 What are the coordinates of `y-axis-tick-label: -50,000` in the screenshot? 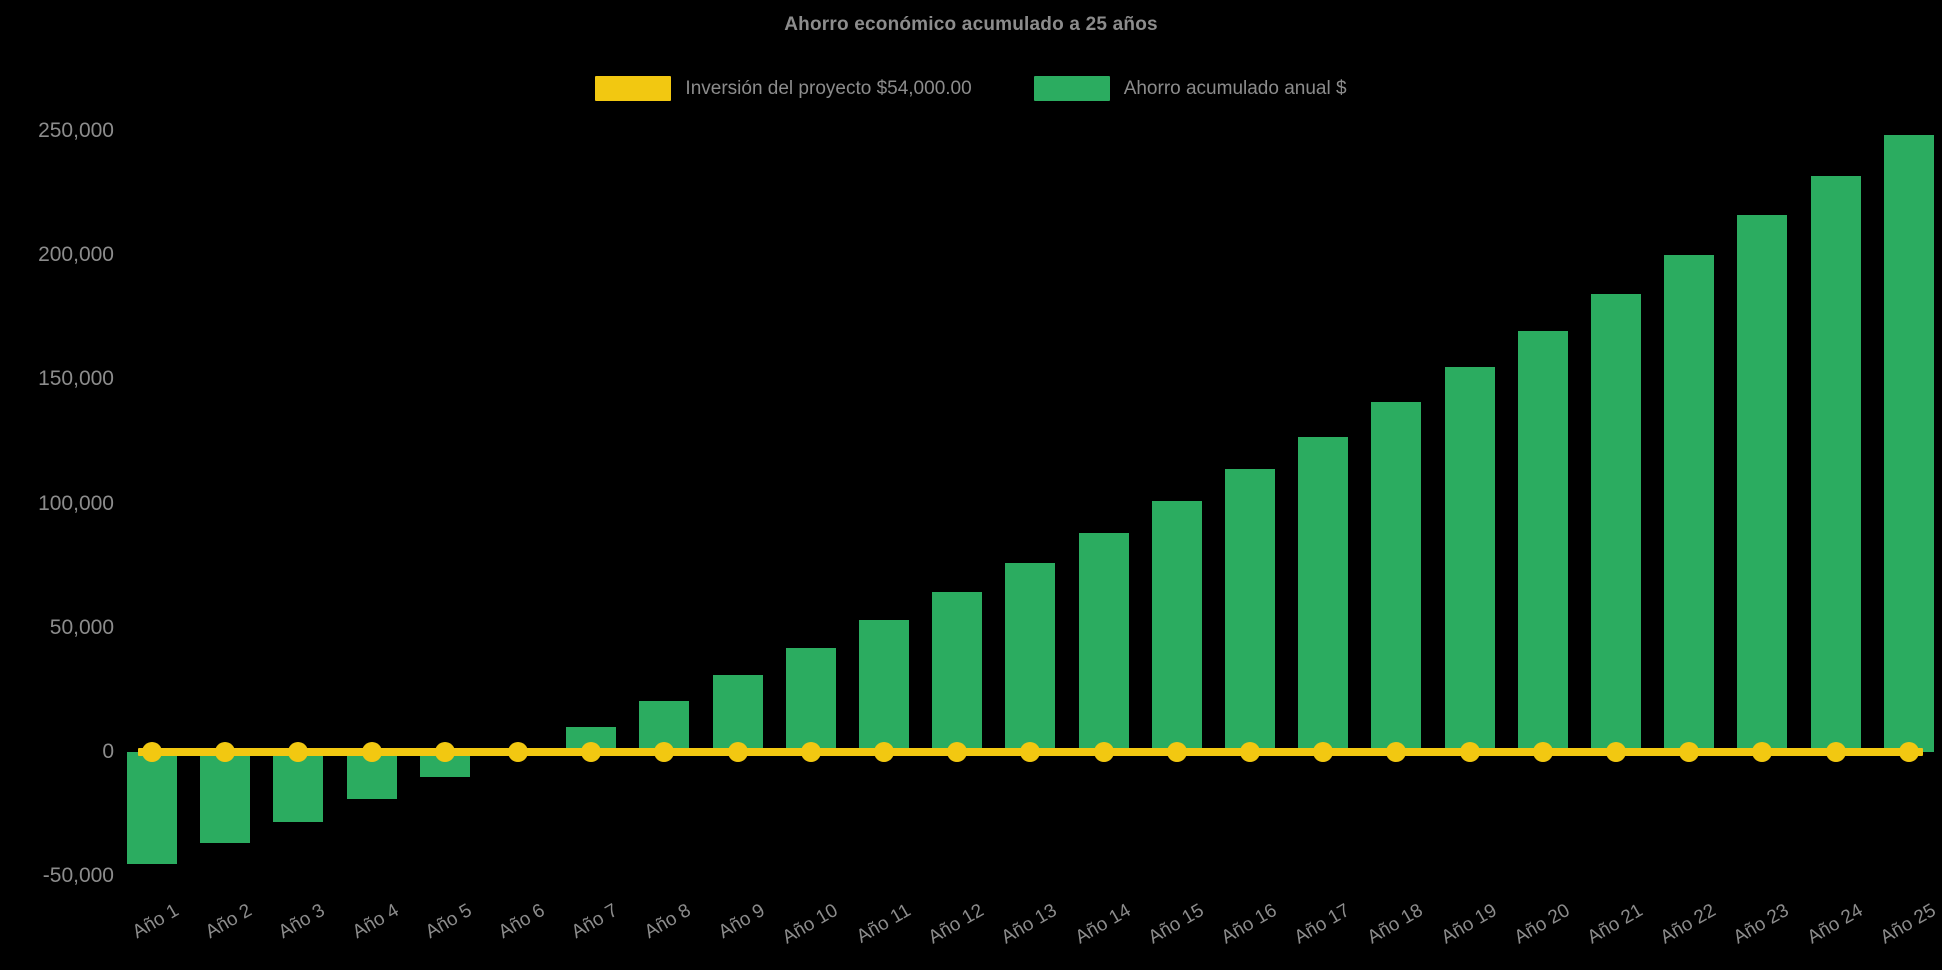 It's located at (78, 876).